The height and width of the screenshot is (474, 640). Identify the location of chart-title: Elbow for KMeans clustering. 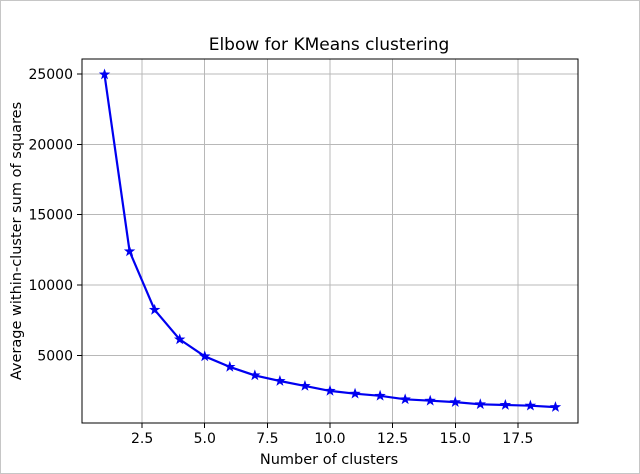
(329, 45).